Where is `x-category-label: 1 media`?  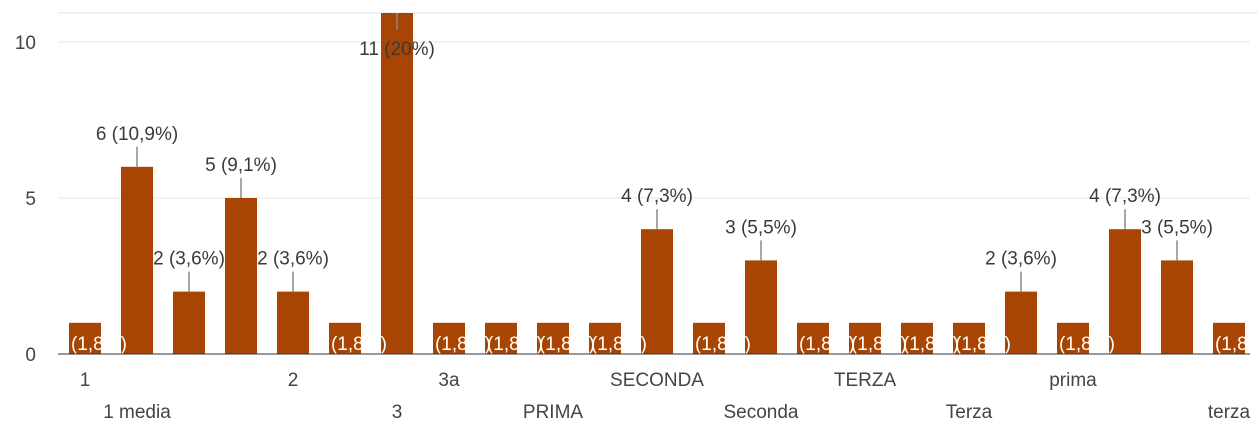 x-category-label: 1 media is located at coordinates (137, 412).